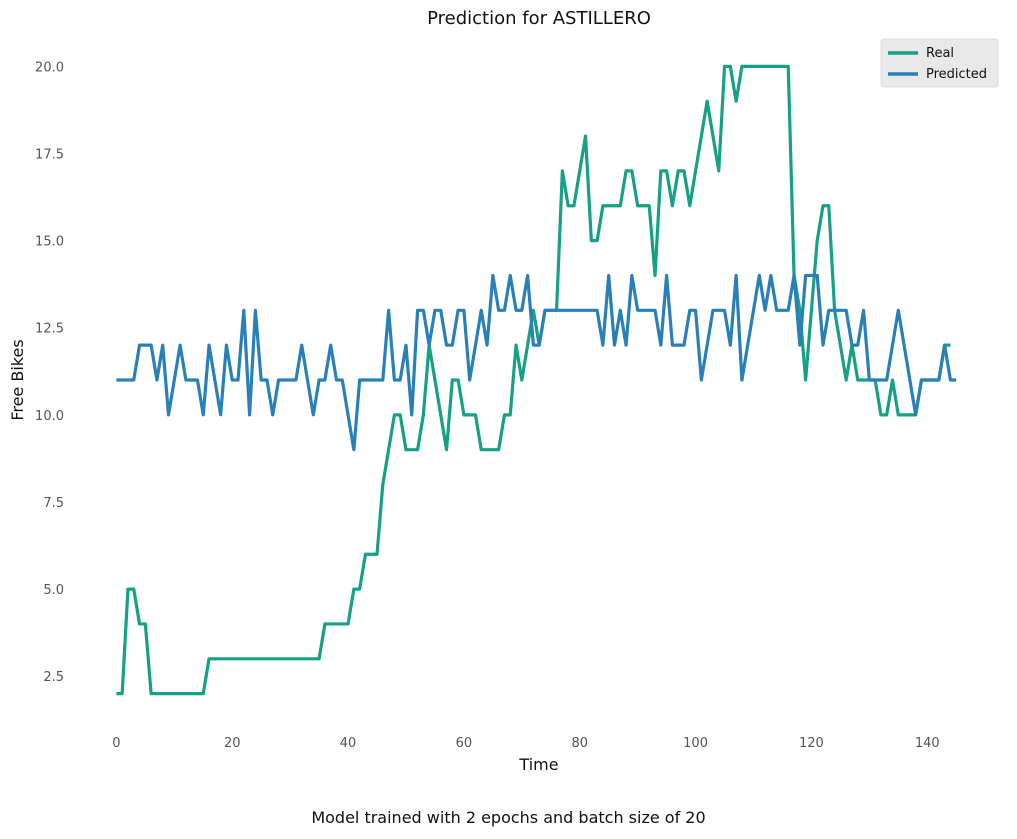  I want to click on legend: Real Predicted, so click(939, 63).